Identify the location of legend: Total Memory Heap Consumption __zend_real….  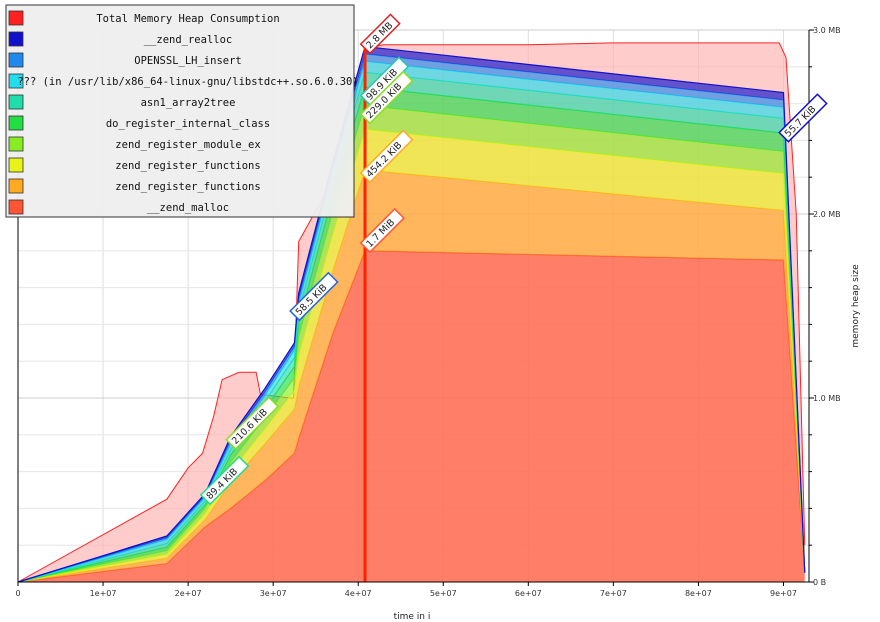
(182, 111).